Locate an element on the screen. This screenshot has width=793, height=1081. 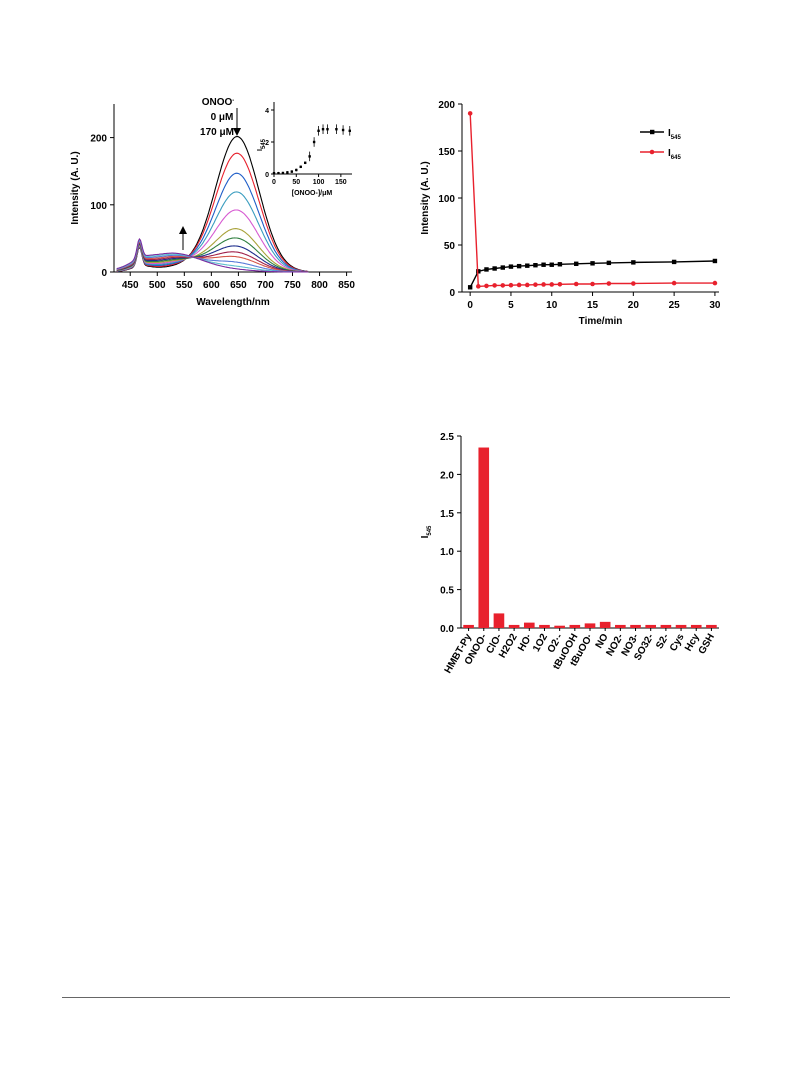
down-arrow-head is located at coordinates (237, 132).